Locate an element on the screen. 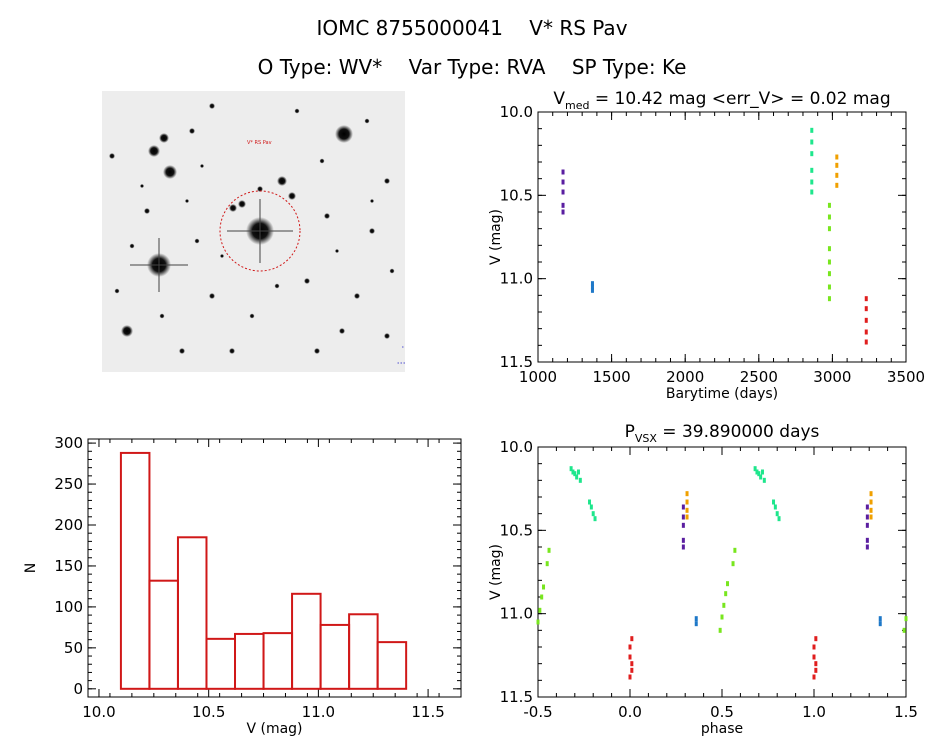  x-tick-label: 1.5 is located at coordinates (906, 712).